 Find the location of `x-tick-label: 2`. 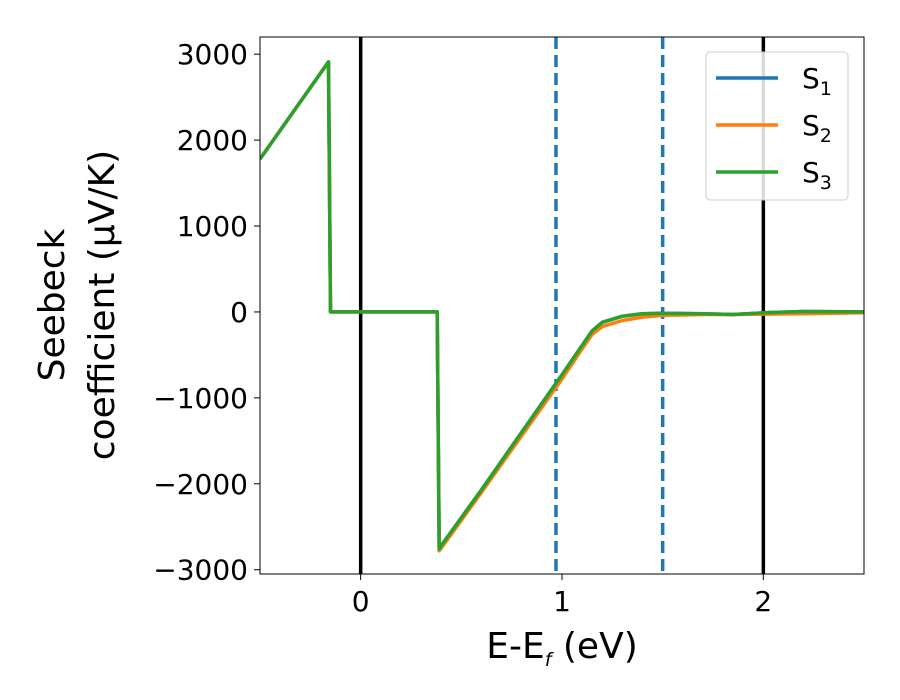

x-tick-label: 2 is located at coordinates (763, 601).